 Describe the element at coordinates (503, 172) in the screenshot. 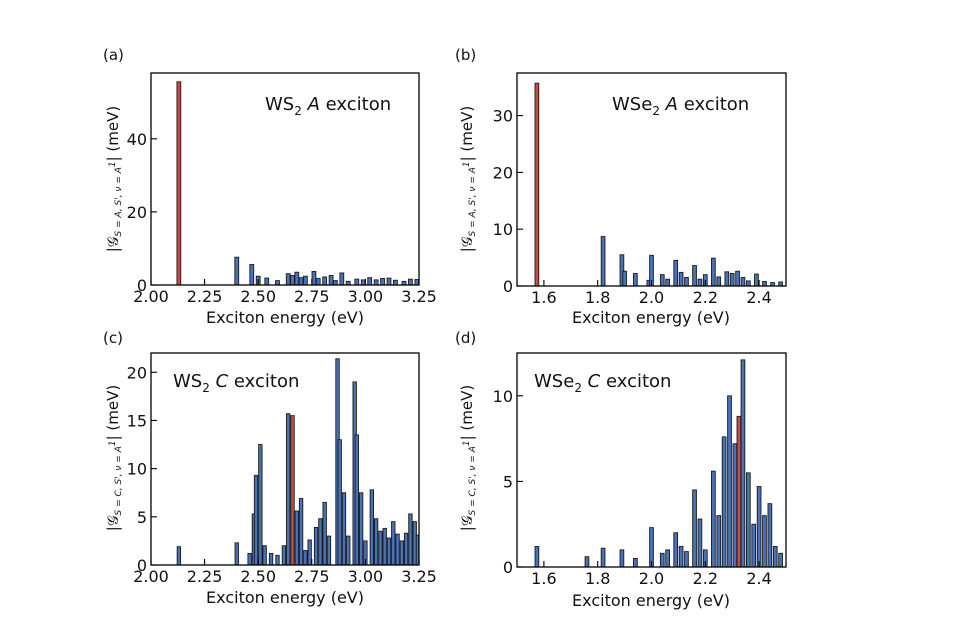

I see `y-tick-label-b-2: 20` at that location.